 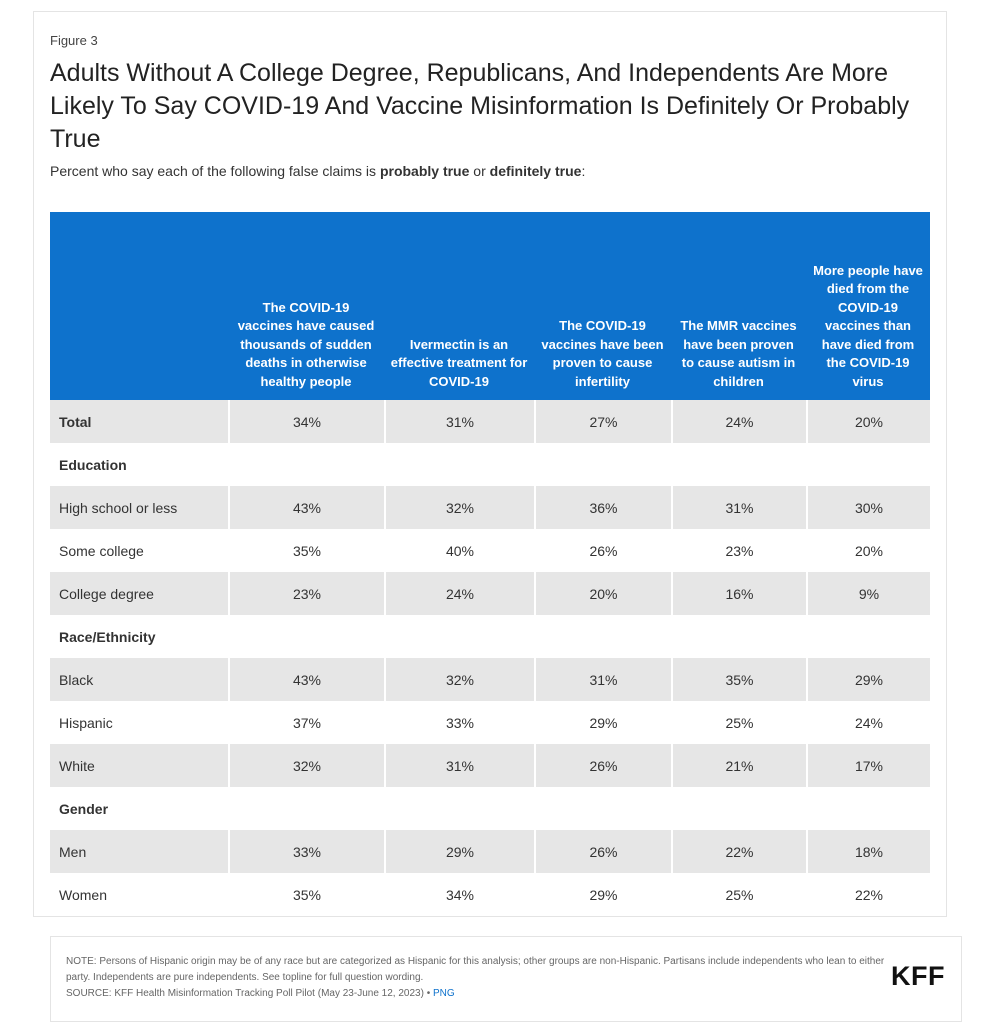 What do you see at coordinates (868, 851) in the screenshot?
I see `value-cell: 18%` at bounding box center [868, 851].